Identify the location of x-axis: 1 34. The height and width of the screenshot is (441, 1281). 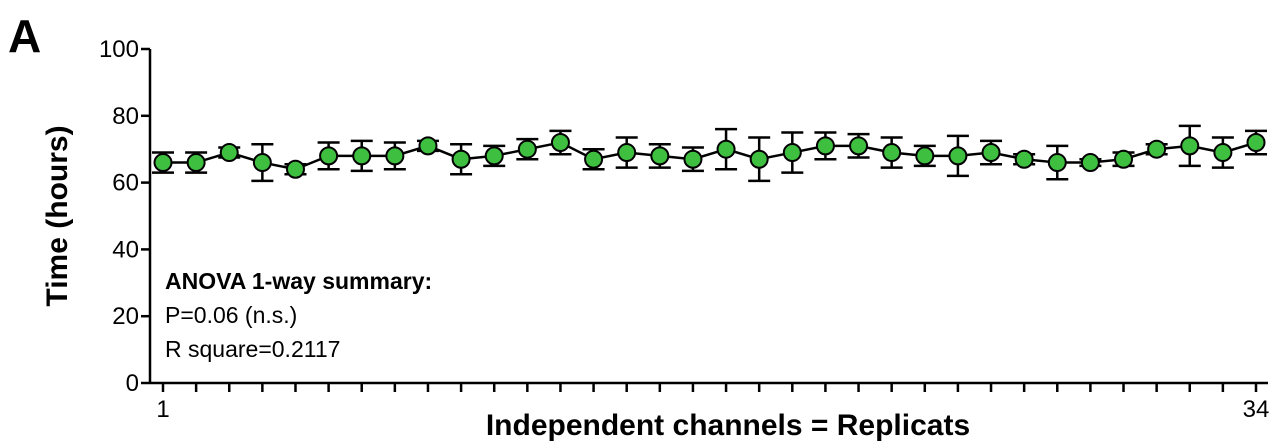
(710, 402).